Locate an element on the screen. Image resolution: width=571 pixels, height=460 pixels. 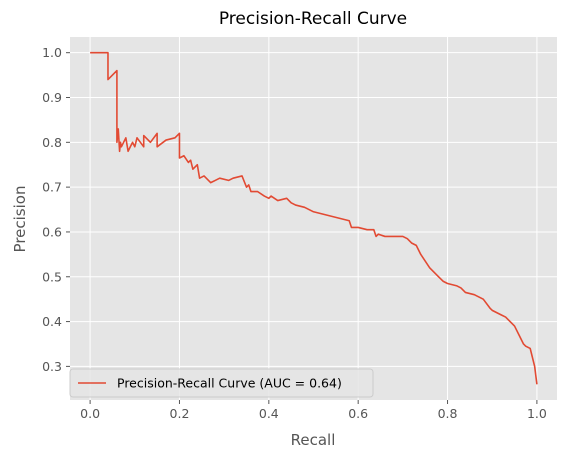
y-tick-label: 0.8 is located at coordinates (52, 142).